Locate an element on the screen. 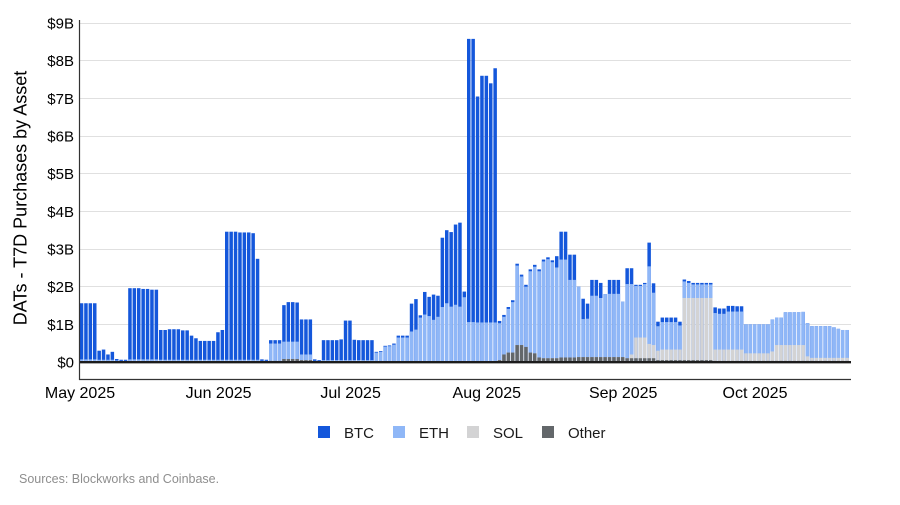 Image resolution: width=900 pixels, height=505 pixels. svg-text: Aug 2025 is located at coordinates (487, 393).